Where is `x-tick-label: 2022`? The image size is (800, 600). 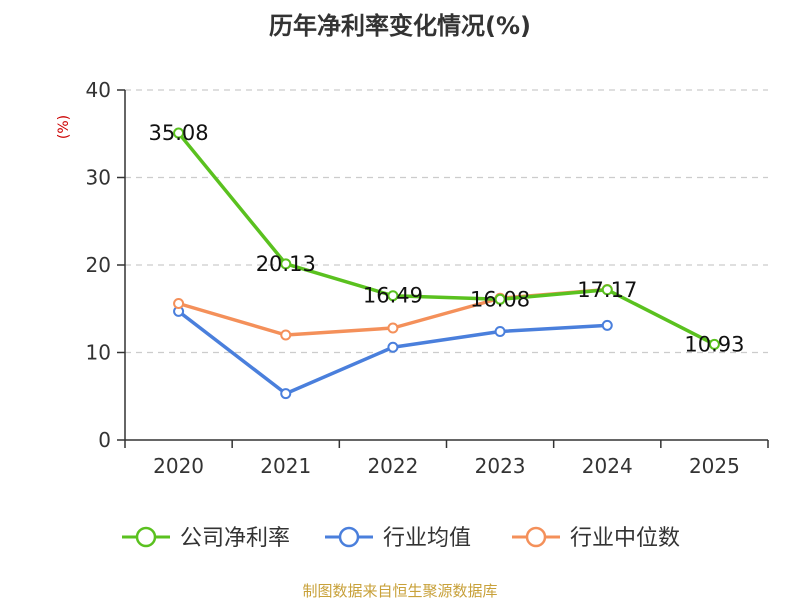 x-tick-label: 2022 is located at coordinates (392, 466).